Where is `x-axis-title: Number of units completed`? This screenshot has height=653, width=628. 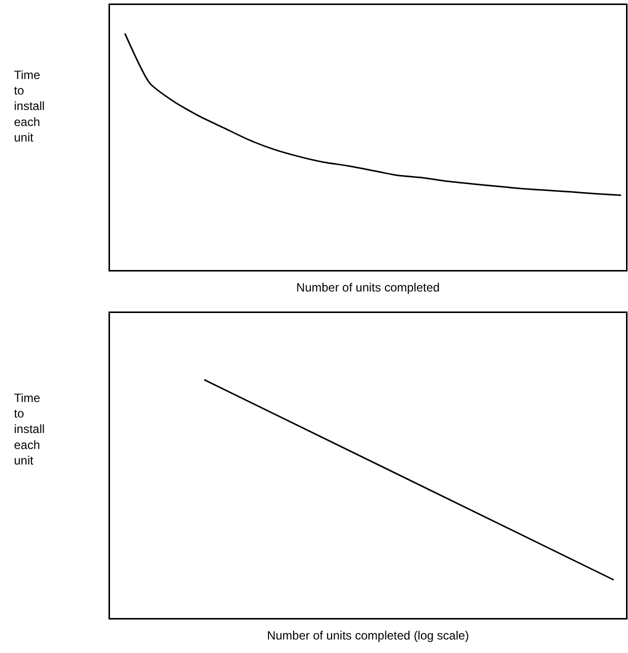 x-axis-title: Number of units completed is located at coordinates (368, 287).